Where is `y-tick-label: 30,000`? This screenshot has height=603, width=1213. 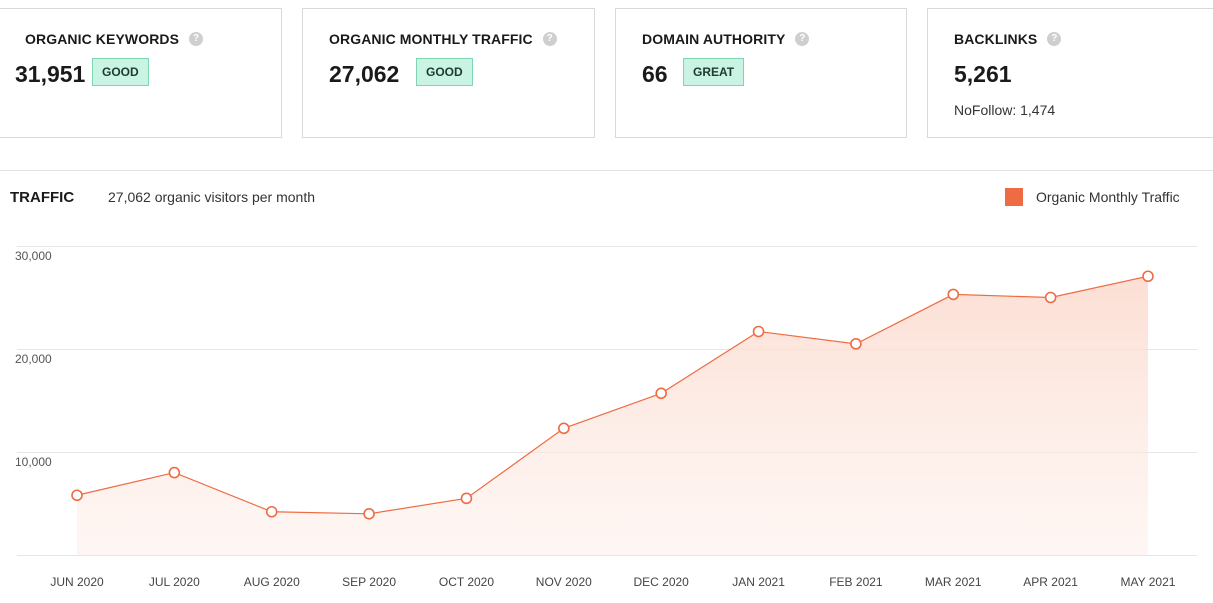 y-tick-label: 30,000 is located at coordinates (33, 256).